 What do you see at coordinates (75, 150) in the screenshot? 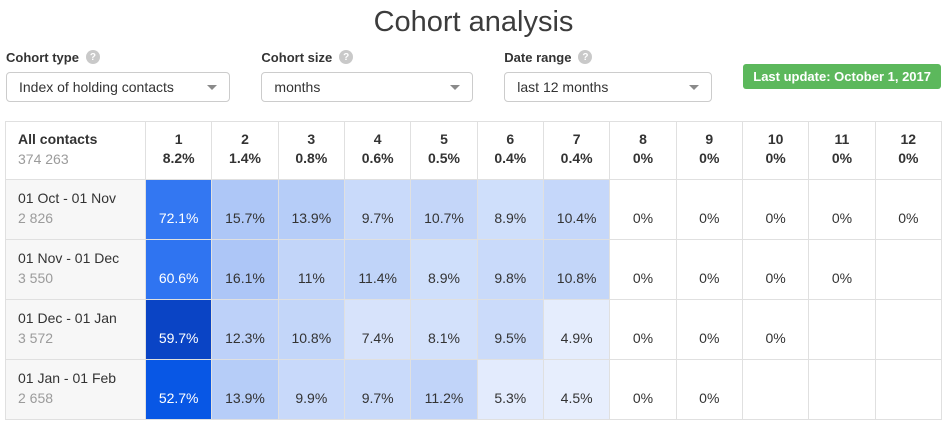
I see `all-contacts-cell: All contacts 374 263` at bounding box center [75, 150].